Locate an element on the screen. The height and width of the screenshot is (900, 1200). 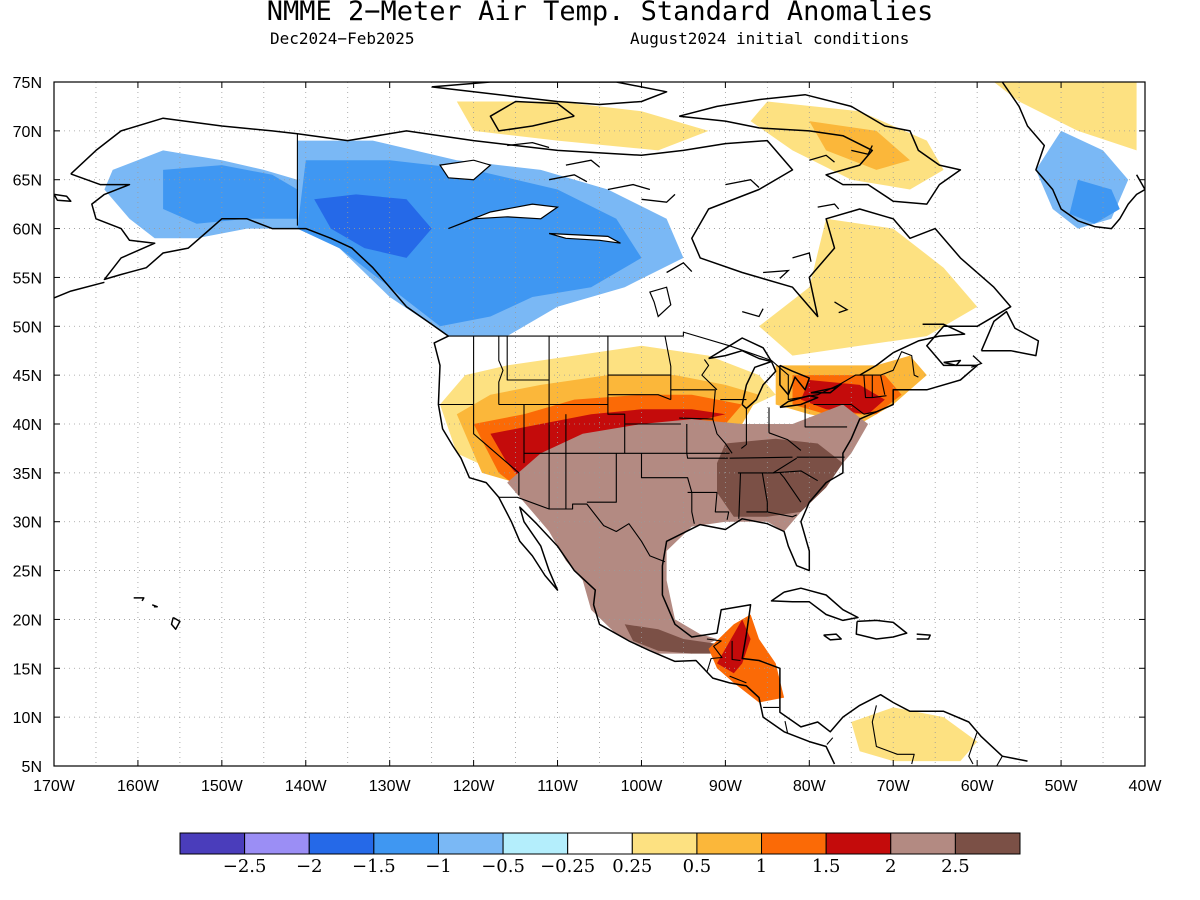
lon-label: 50W is located at coordinates (1062, 786).